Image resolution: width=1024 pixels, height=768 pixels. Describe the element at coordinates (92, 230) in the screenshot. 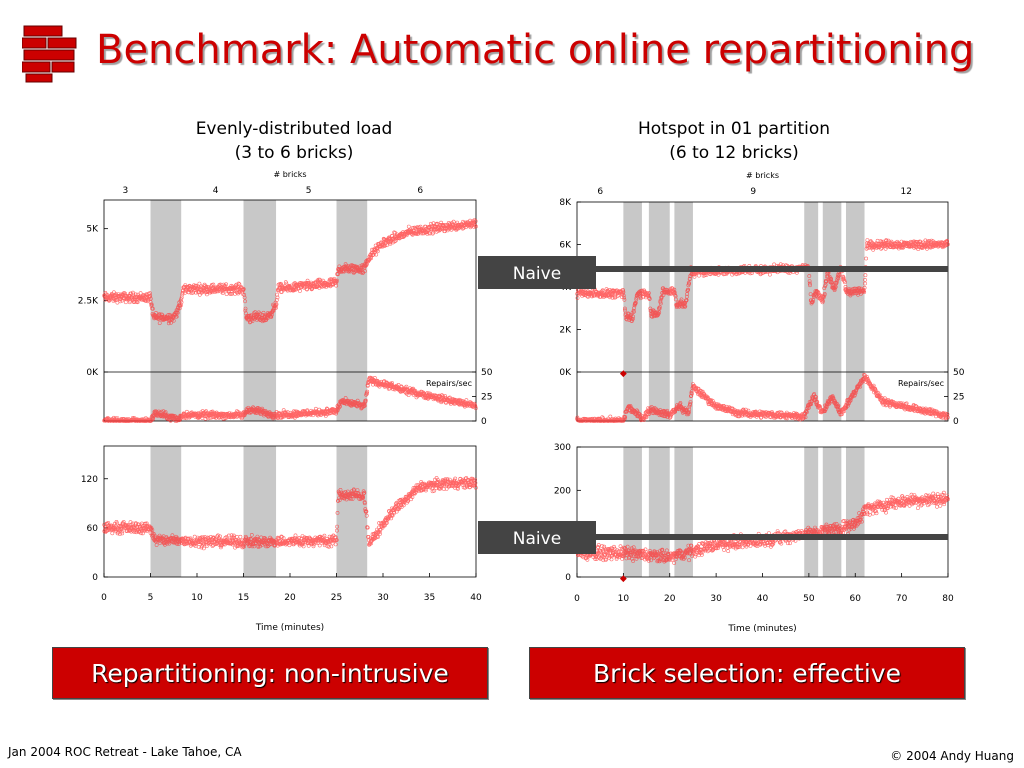

I see `y-tick-label: 5K` at that location.